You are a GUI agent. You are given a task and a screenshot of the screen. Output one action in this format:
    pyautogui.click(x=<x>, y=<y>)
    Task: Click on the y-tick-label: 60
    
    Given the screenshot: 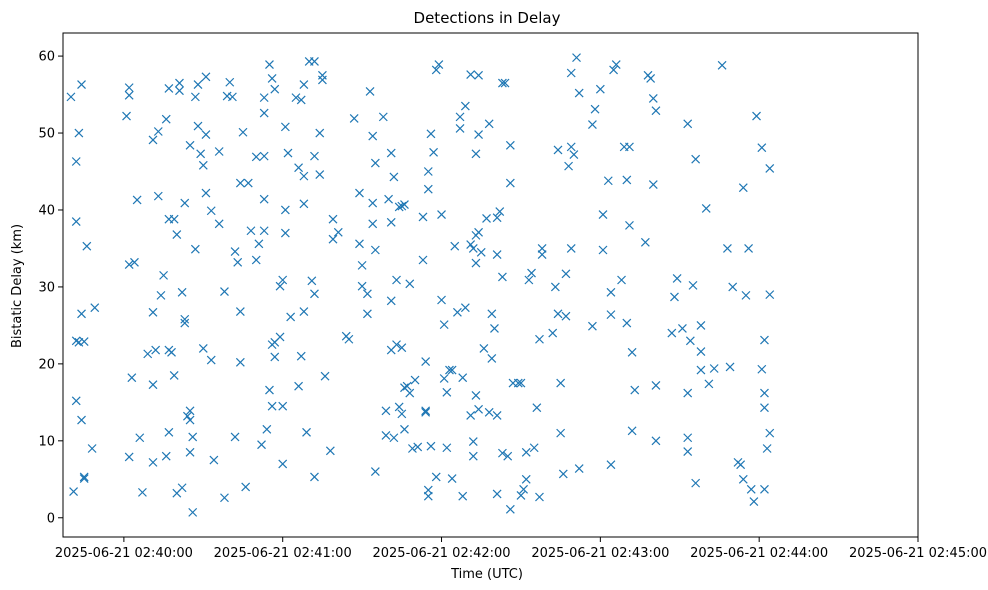 What is the action you would take?
    pyautogui.click(x=46, y=57)
    